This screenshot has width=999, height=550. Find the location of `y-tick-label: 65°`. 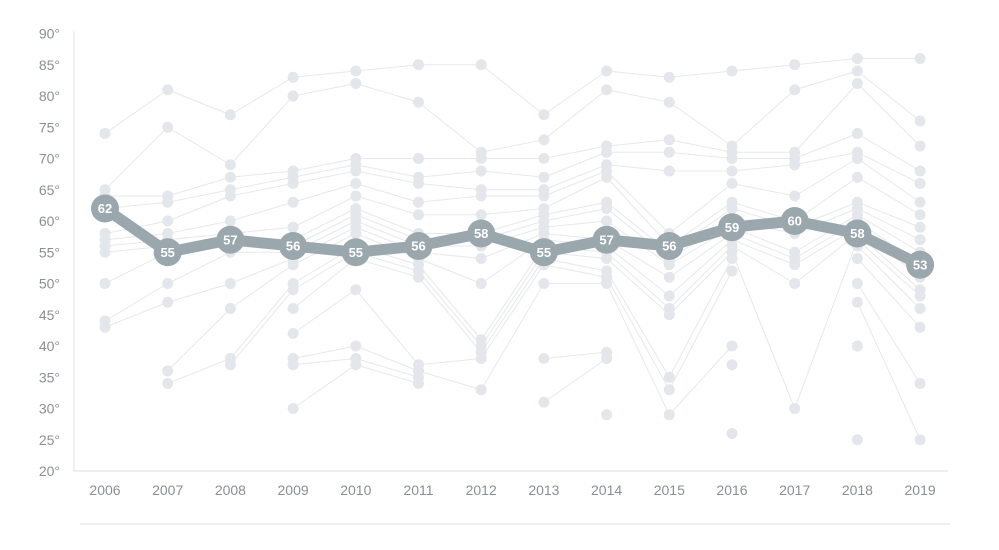

y-tick-label: 65° is located at coordinates (49, 190).